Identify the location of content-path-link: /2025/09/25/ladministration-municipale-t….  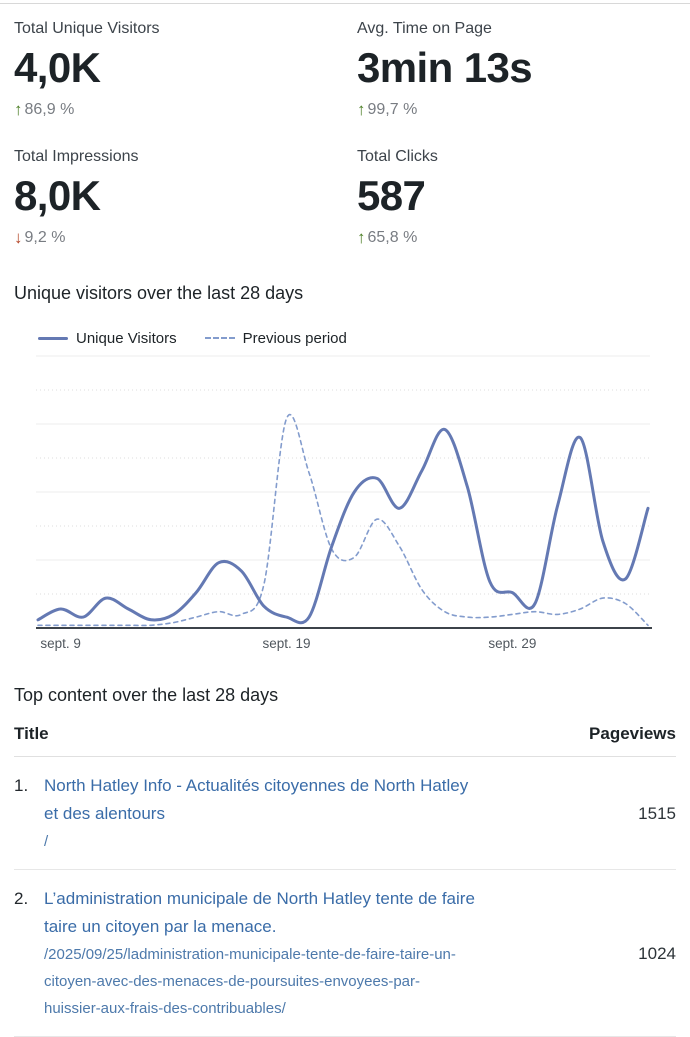
(250, 981).